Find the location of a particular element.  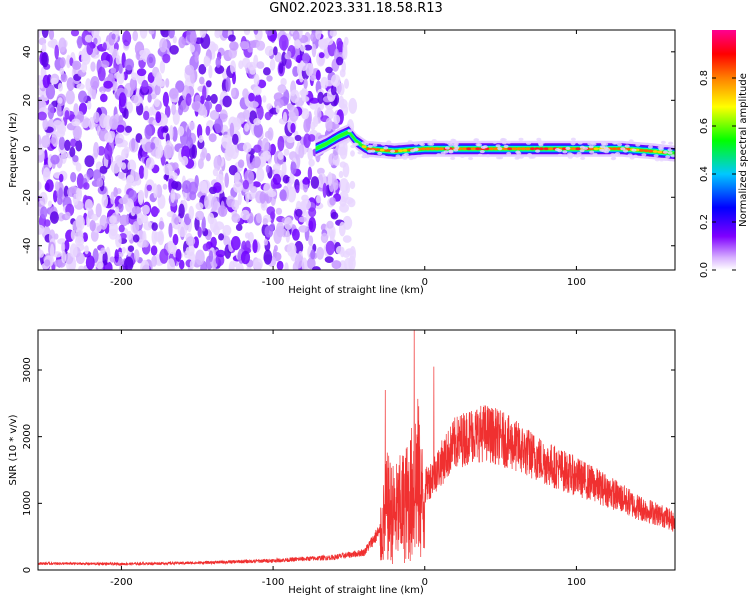

bottom-y-tick-label: 0 is located at coordinates (27, 570).